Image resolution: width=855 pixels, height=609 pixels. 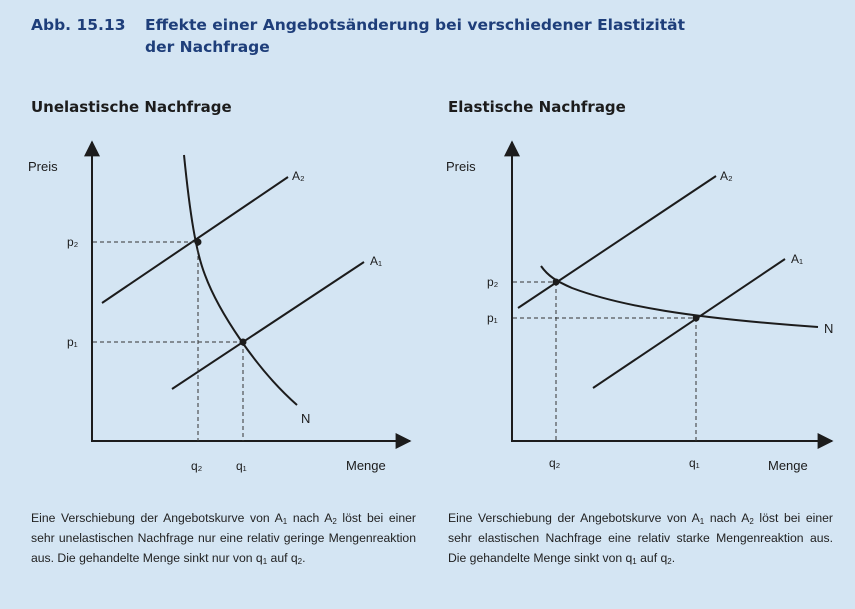 What do you see at coordinates (78, 25) in the screenshot?
I see `figure-number: Abb. 15.13` at bounding box center [78, 25].